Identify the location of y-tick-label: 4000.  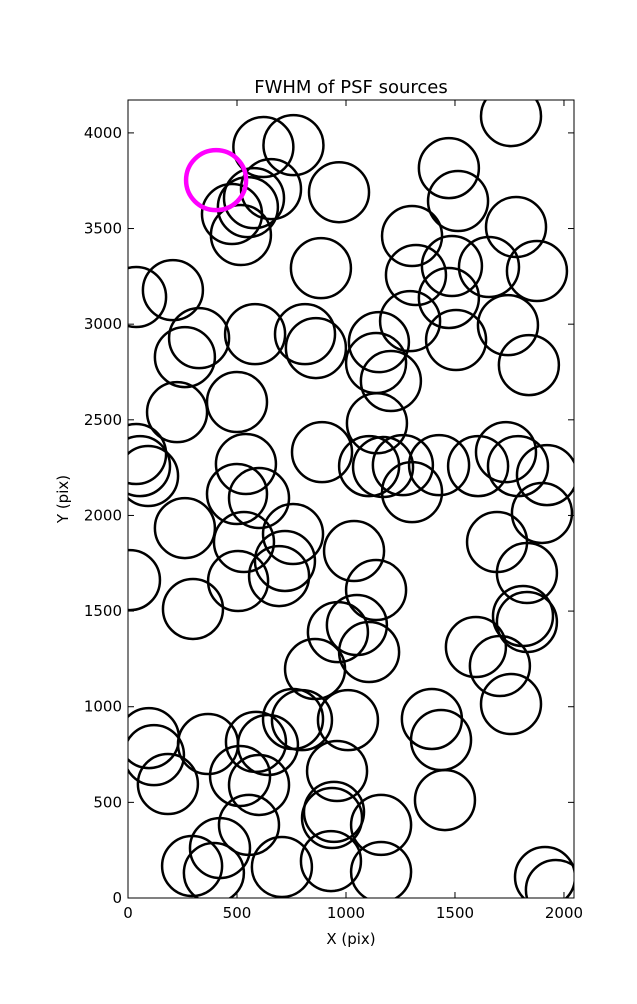
(103, 133).